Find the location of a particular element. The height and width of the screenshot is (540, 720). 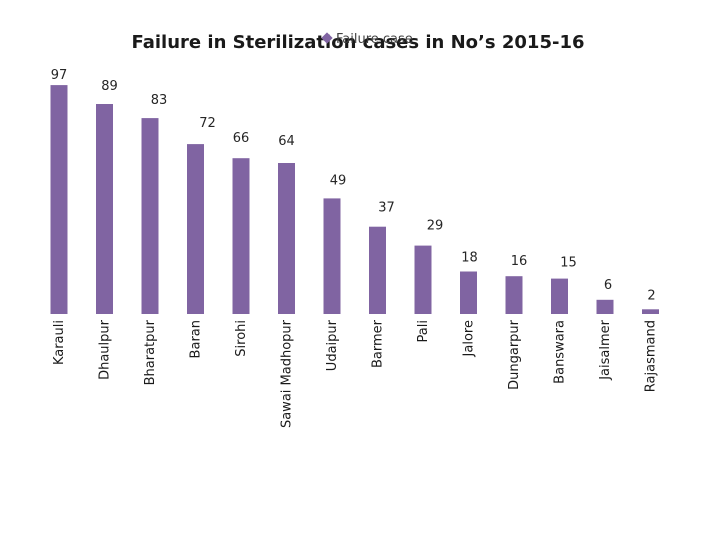

category-label: Dhaulpur is located at coordinates (105, 349).